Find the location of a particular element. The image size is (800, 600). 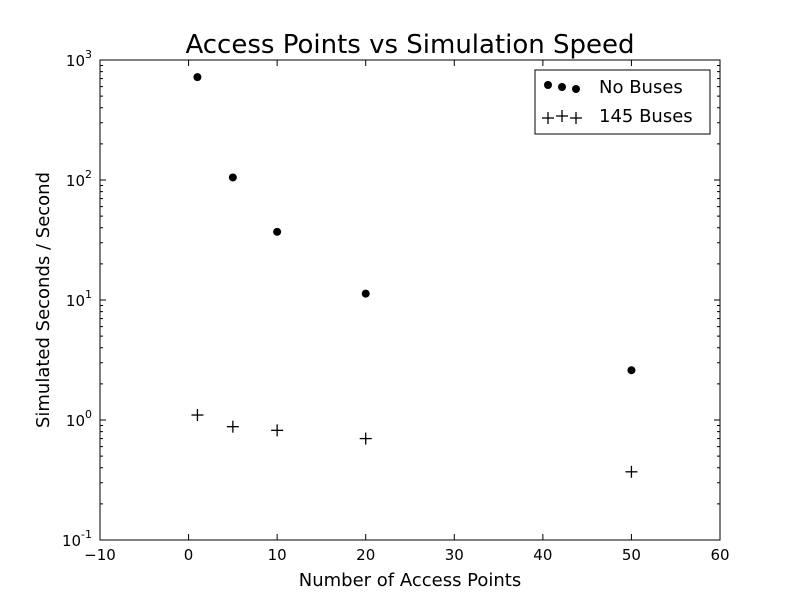

x-tick-label: 60 is located at coordinates (719, 555).